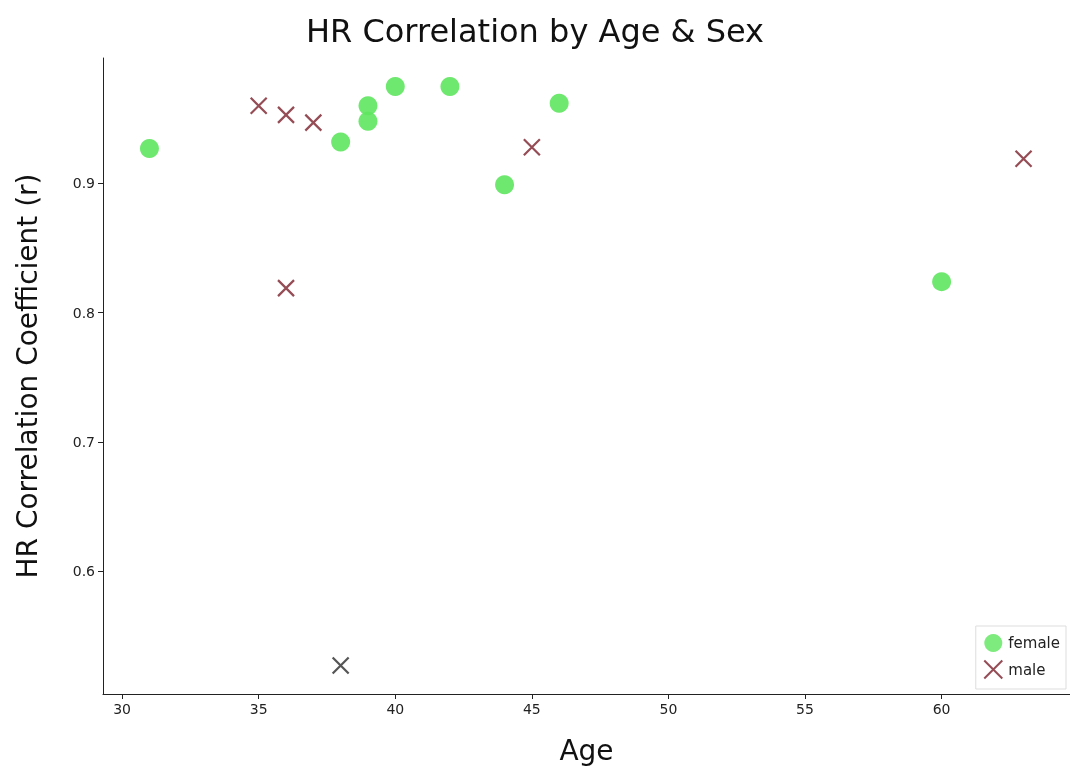 This screenshot has width=1070, height=769. What do you see at coordinates (83, 312) in the screenshot?
I see `y-tick-label: 0.8` at bounding box center [83, 312].